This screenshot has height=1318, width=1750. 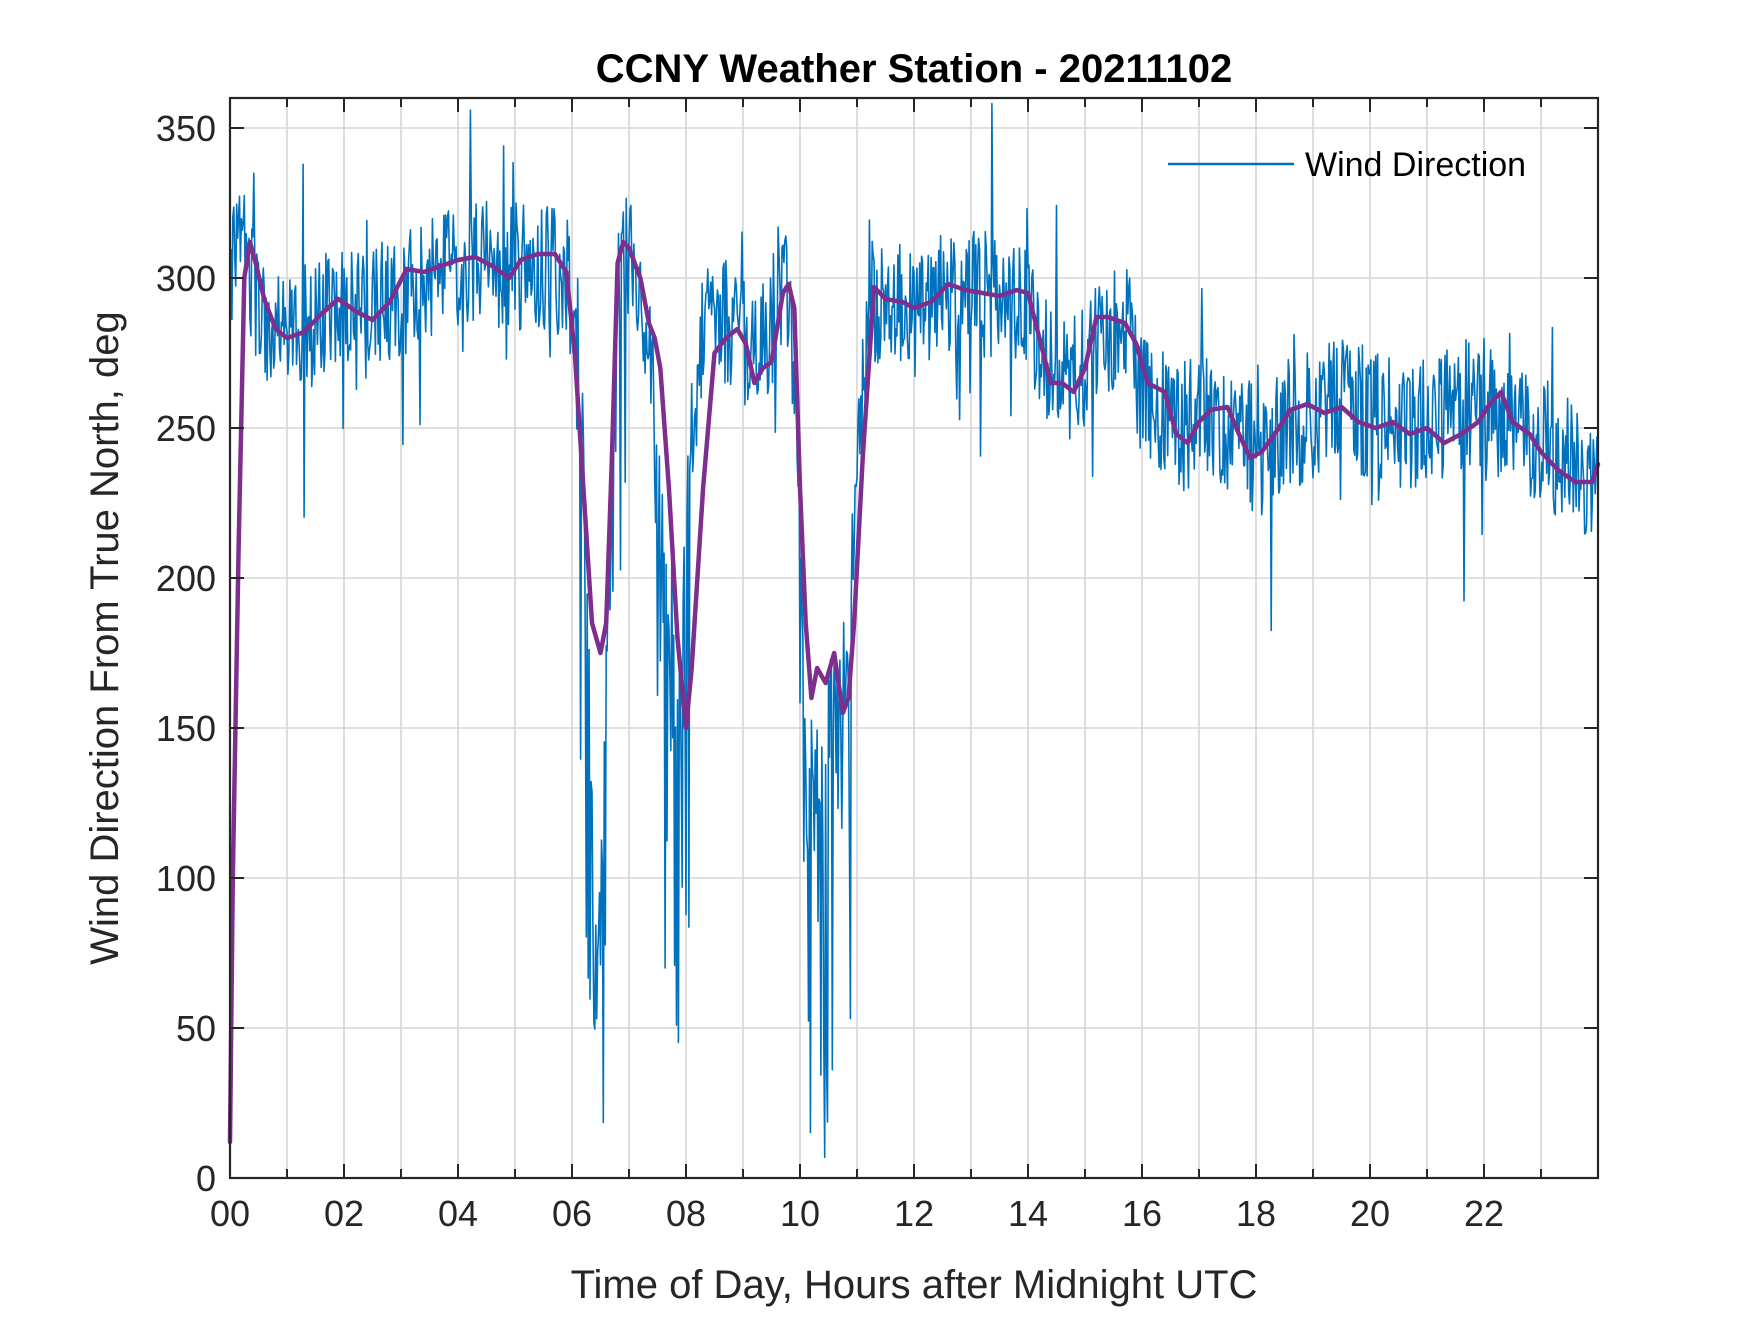 What do you see at coordinates (1484, 1213) in the screenshot?
I see `x-tick-label: 22` at bounding box center [1484, 1213].